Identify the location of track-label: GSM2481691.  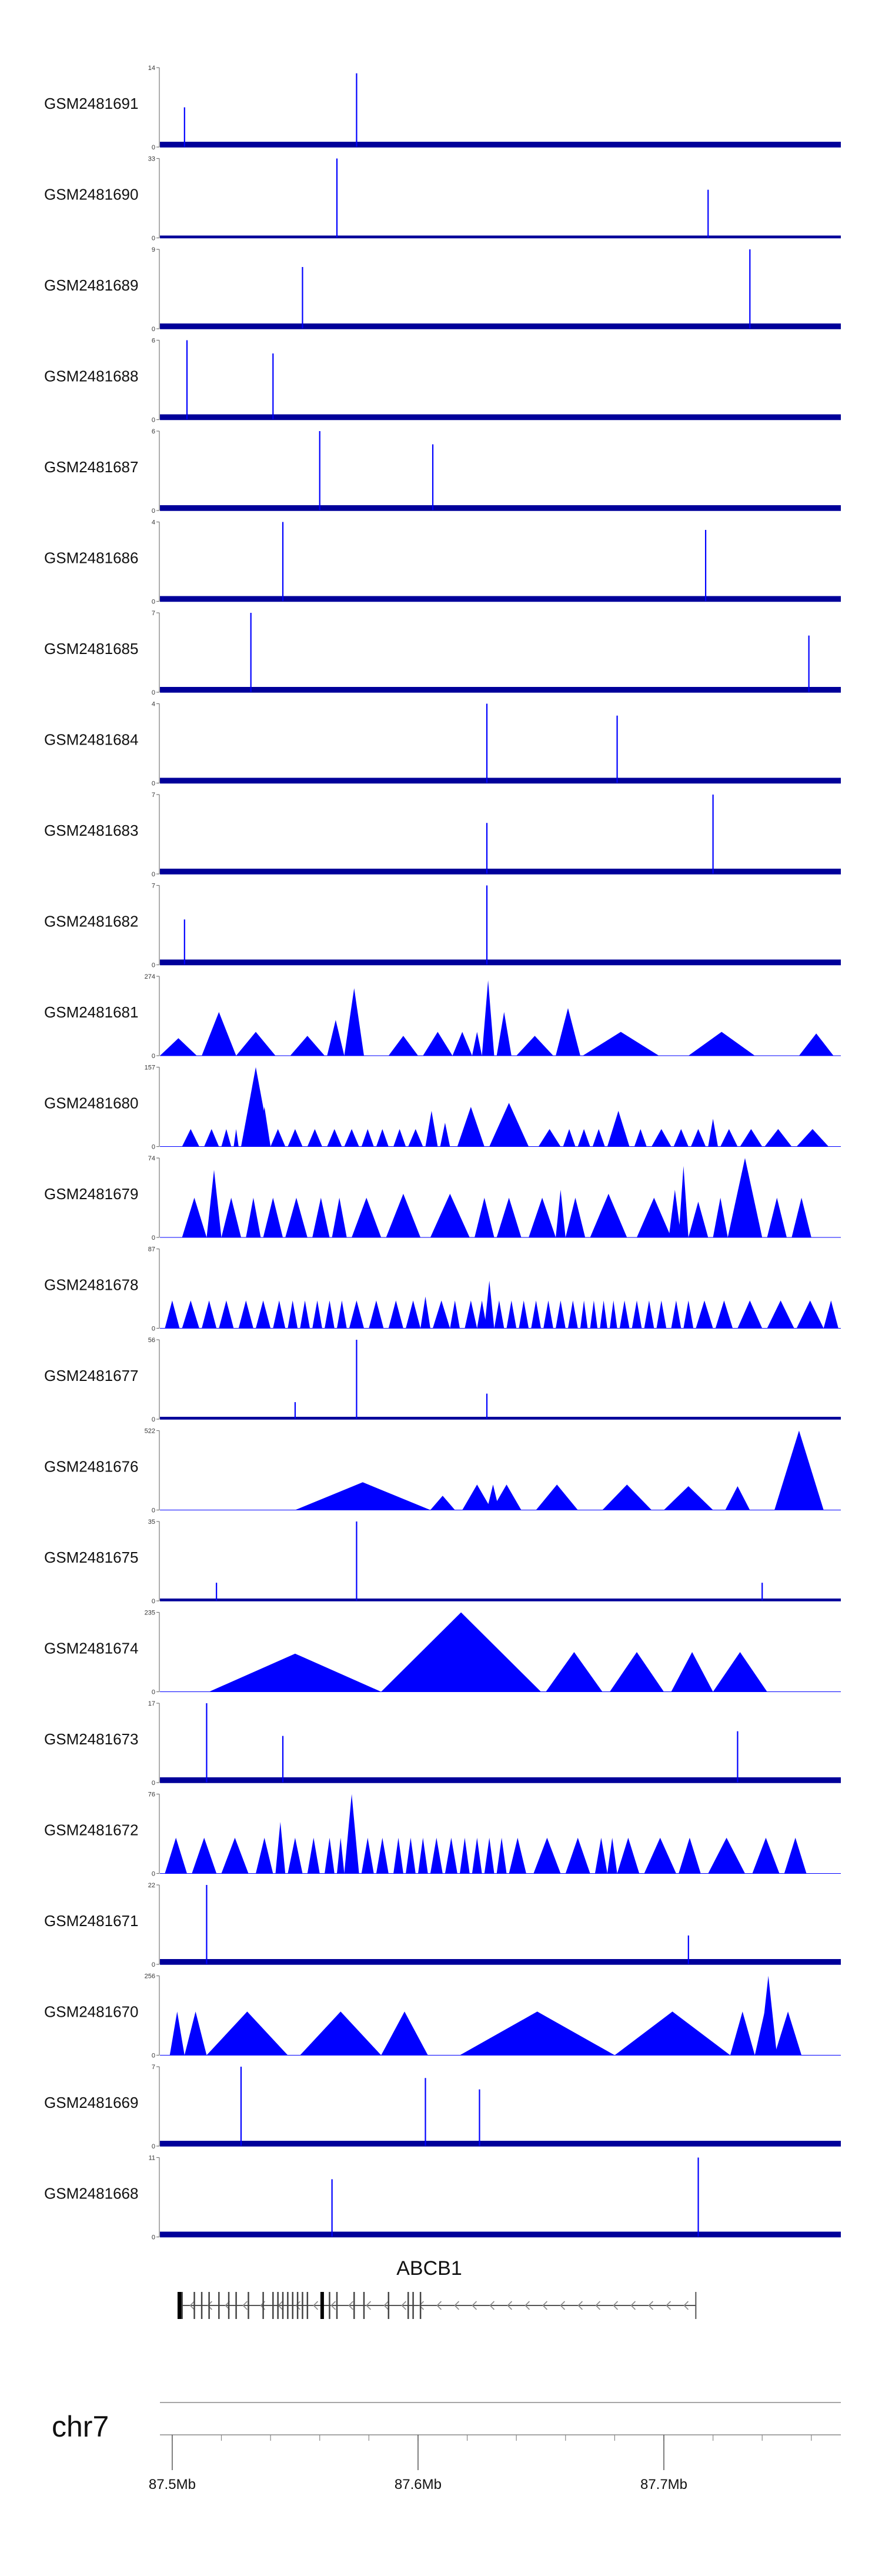
(91, 103).